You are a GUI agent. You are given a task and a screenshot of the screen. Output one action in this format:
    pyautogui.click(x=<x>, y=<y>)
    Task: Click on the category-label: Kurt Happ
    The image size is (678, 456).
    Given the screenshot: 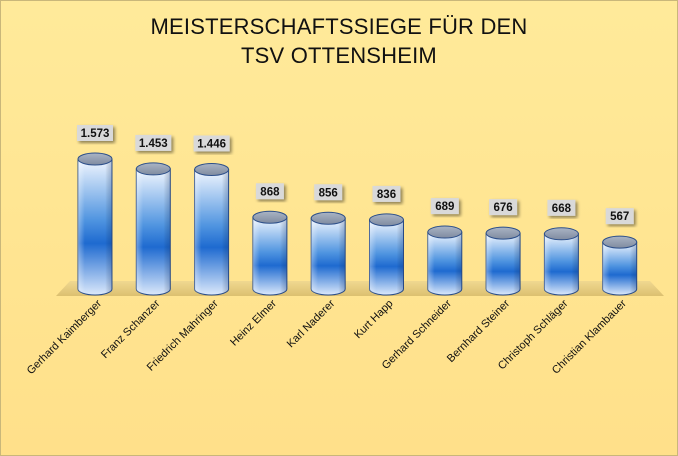 What is the action you would take?
    pyautogui.click(x=374, y=320)
    